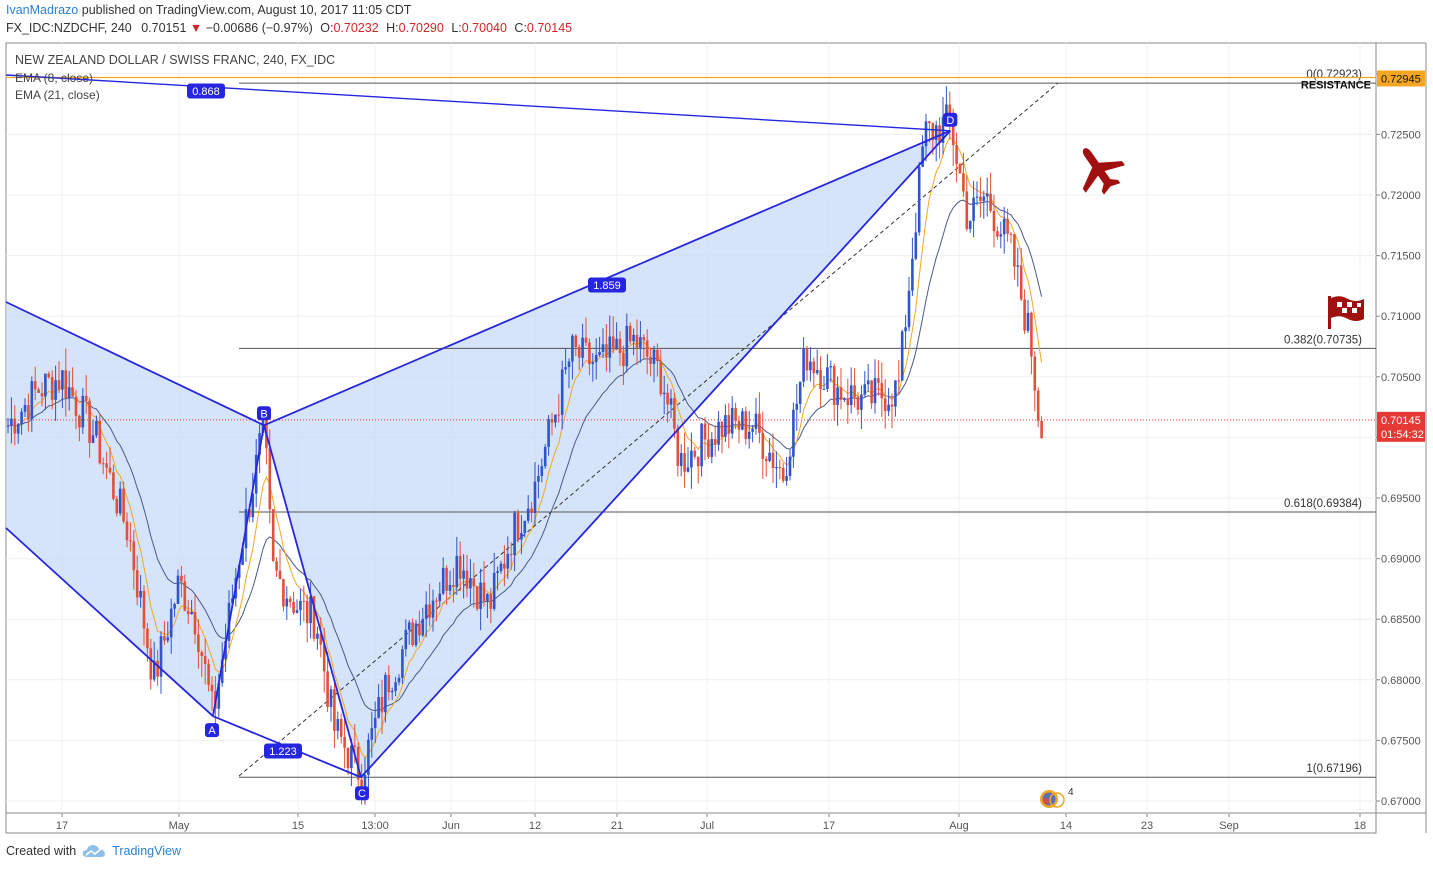 Image resolution: width=1433 pixels, height=870 pixels. I want to click on events-icon, so click(1052, 799).